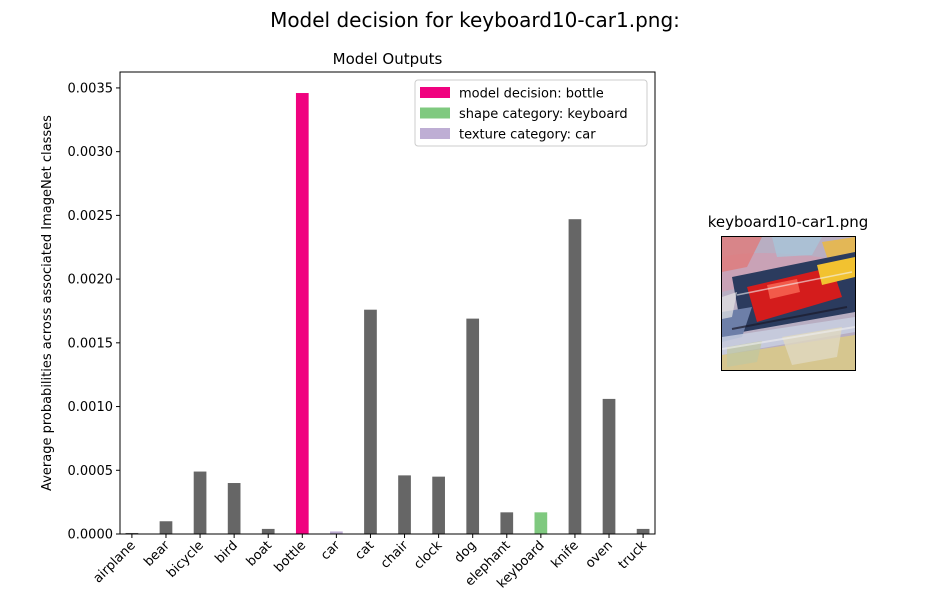  Describe the element at coordinates (364, 550) in the screenshot. I see `x-tick-label-cat: cat` at that location.